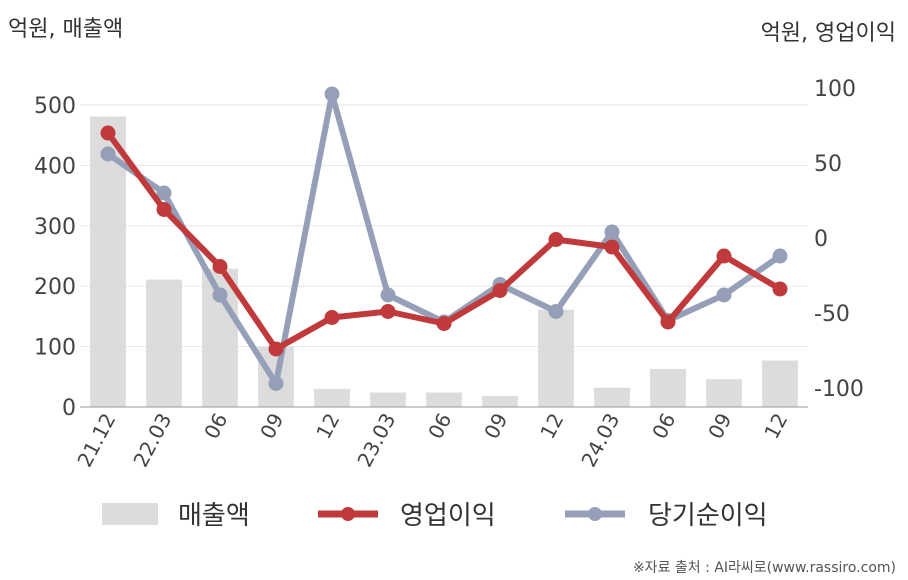 This screenshot has height=580, width=908. Describe the element at coordinates (832, 314) in the screenshot. I see `right-tick-label: -50` at that location.